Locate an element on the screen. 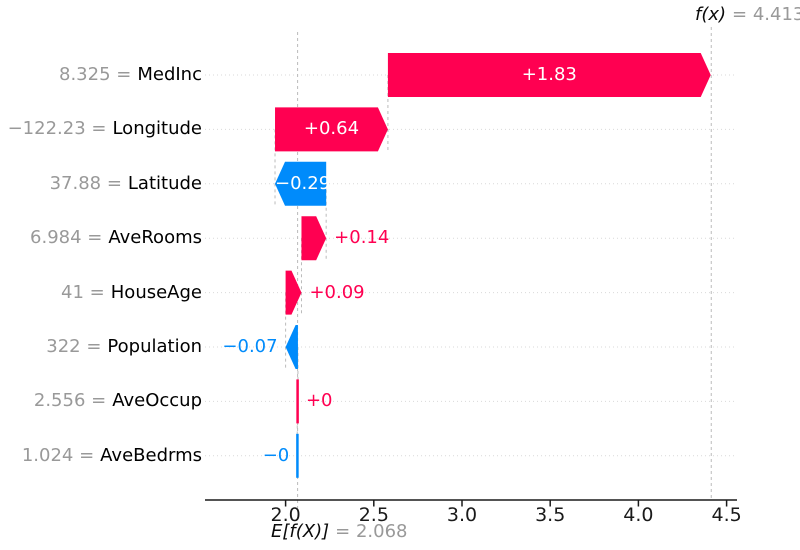  feature-label-averooms: 6.984 = AveRooms is located at coordinates (101, 238).